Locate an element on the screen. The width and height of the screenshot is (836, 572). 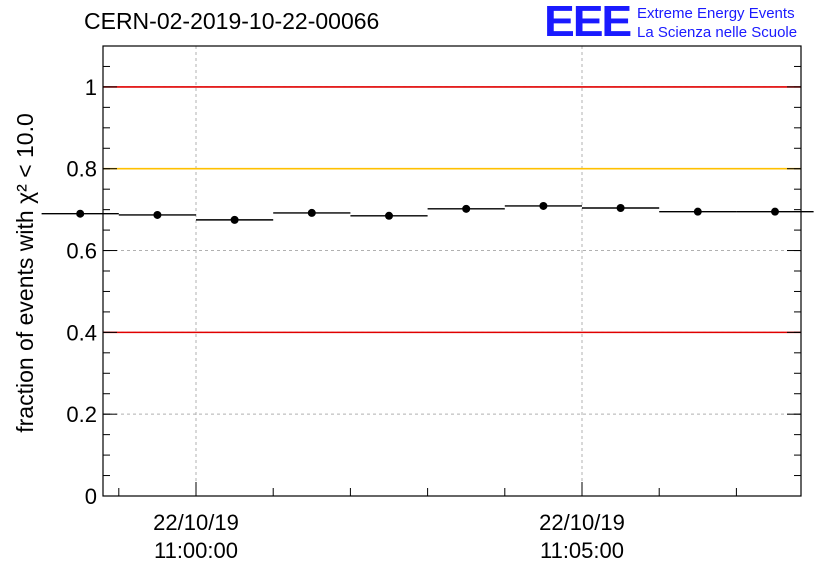
y-tick-label: 0 is located at coordinates (91, 496).